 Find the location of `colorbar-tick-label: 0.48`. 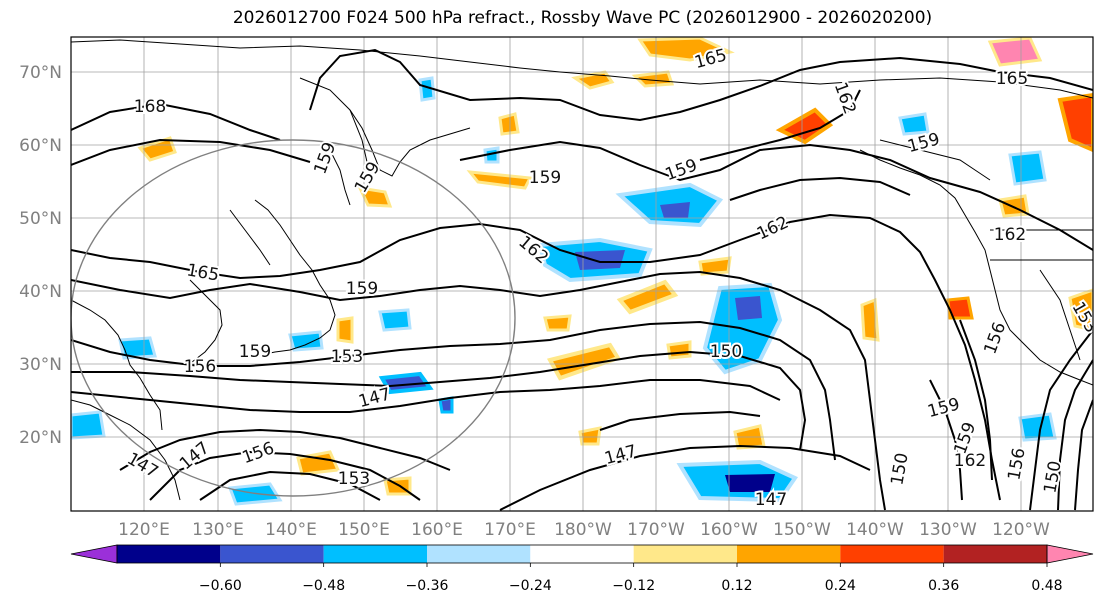

colorbar-tick-label: 0.48 is located at coordinates (1046, 586).